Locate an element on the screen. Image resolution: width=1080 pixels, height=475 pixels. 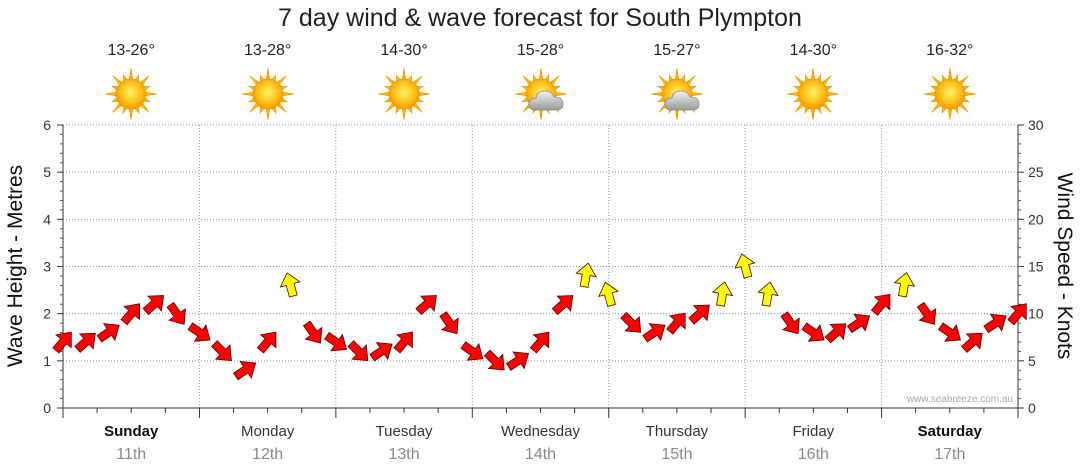
left-tick-label: 5 is located at coordinates (47, 172).